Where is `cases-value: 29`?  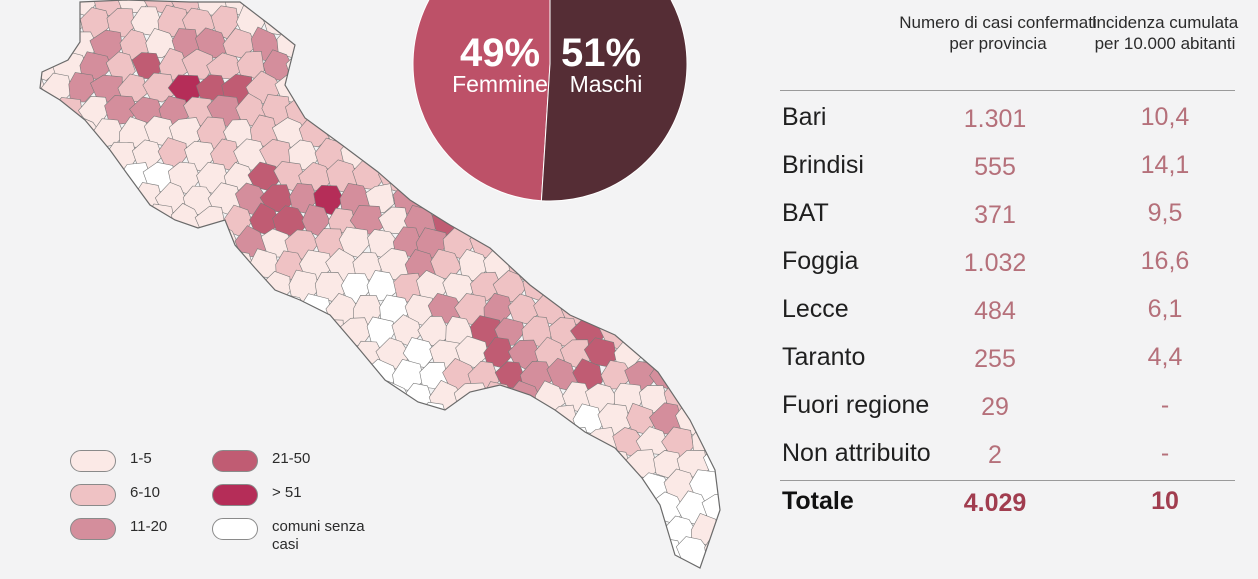 cases-value: 29 is located at coordinates (995, 407).